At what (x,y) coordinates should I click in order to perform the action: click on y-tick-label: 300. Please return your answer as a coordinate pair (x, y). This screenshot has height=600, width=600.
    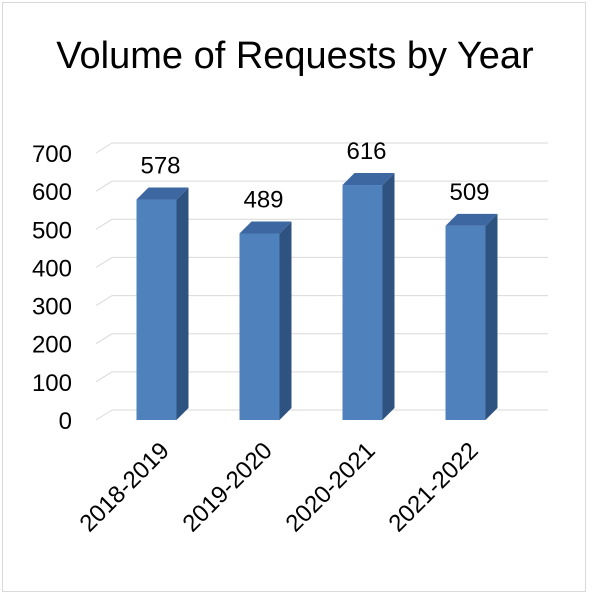
    Looking at the image, I should click on (52, 307).